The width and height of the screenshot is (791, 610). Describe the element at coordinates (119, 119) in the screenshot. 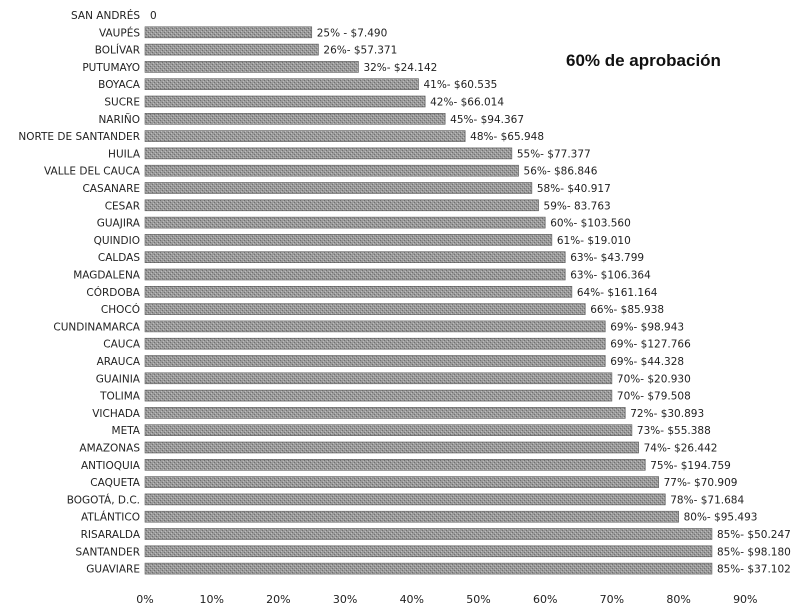

I see `category-label: NARIÑO` at that location.